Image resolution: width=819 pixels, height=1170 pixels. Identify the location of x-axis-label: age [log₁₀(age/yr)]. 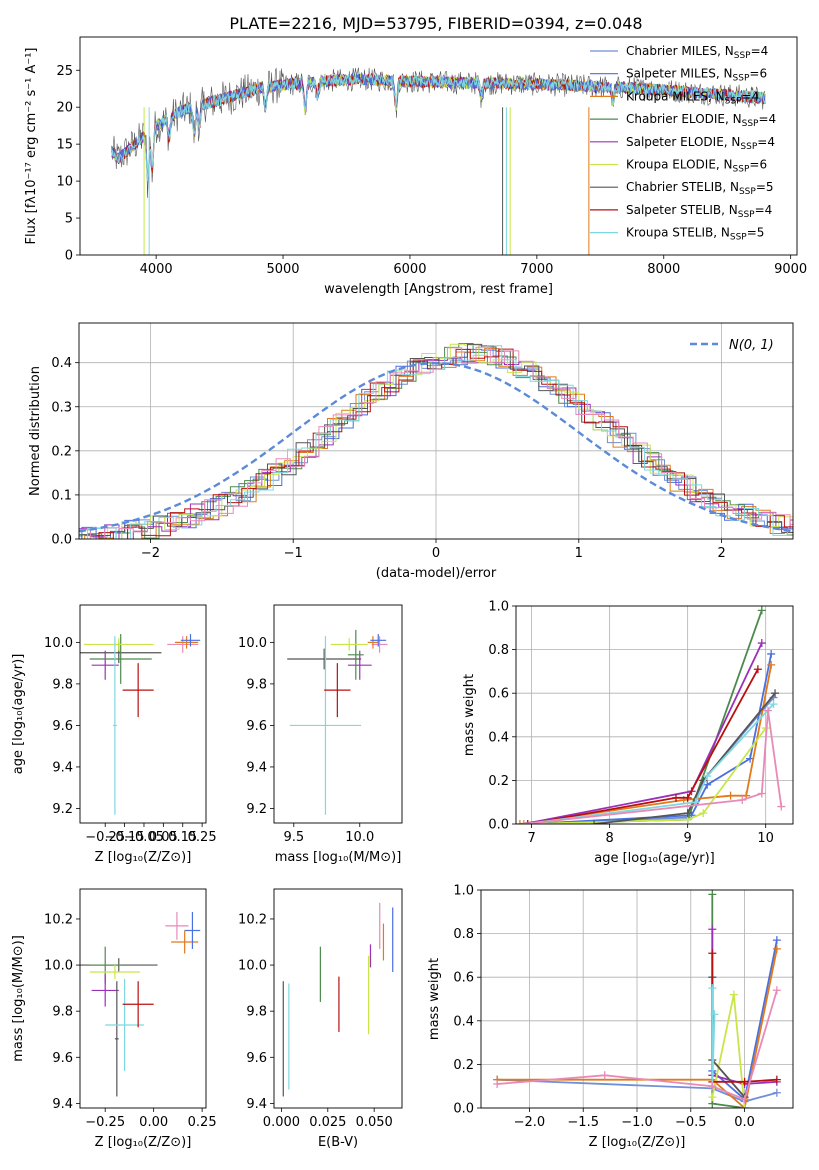
(654, 858).